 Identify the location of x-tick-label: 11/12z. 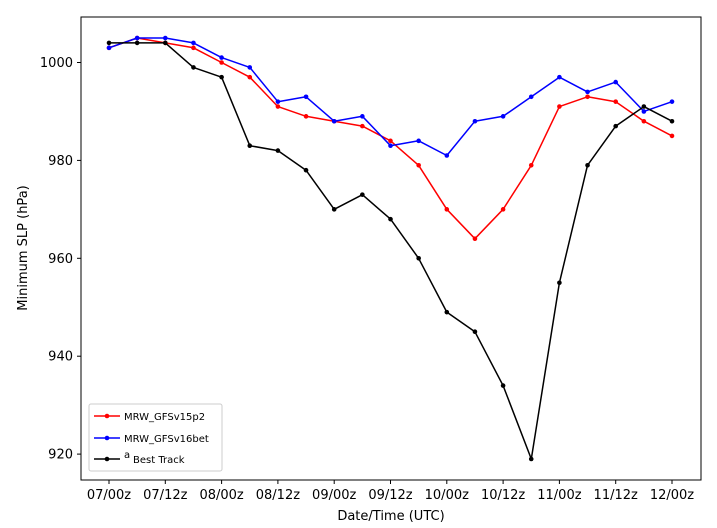
(616, 495).